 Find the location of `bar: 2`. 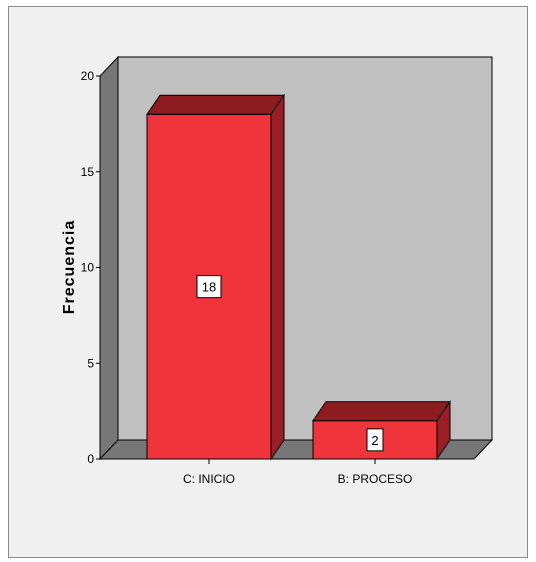

bar: 2 is located at coordinates (381, 430).